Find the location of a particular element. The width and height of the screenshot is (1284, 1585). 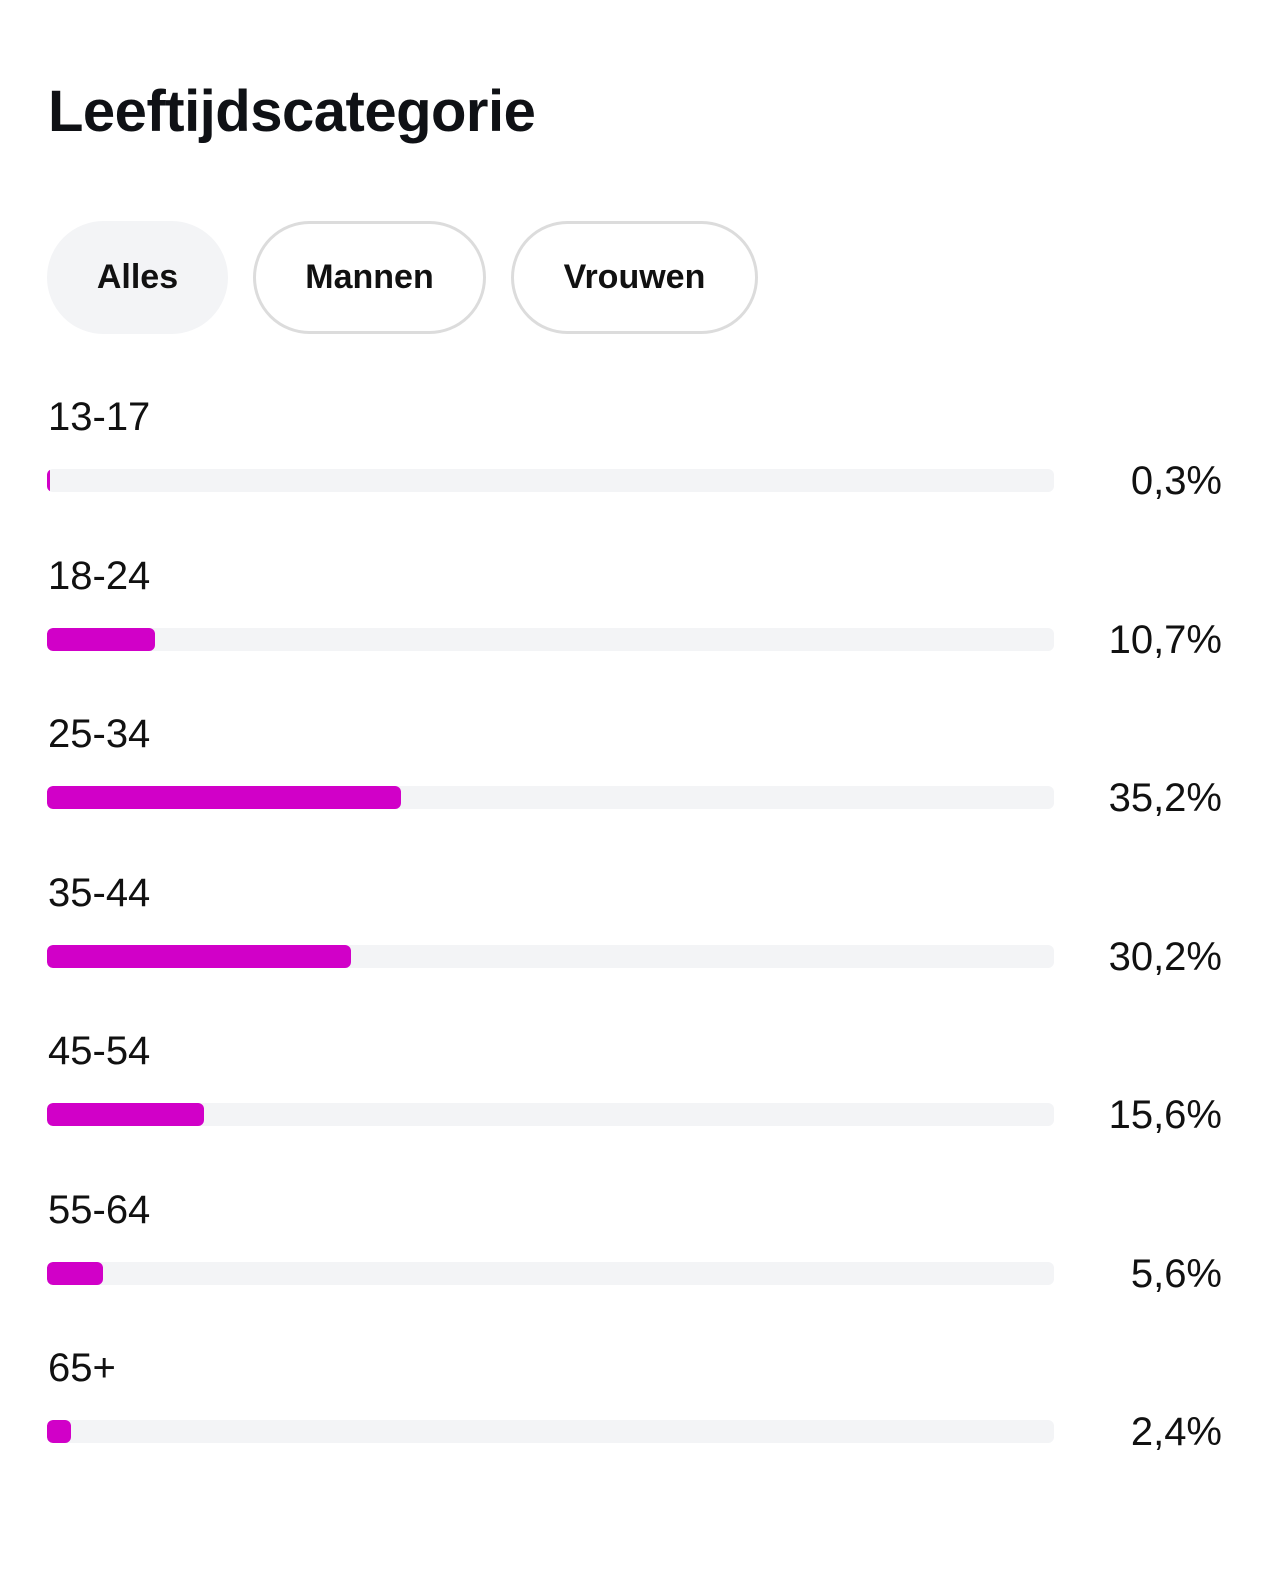

age-label: 45-54 is located at coordinates (99, 1051).